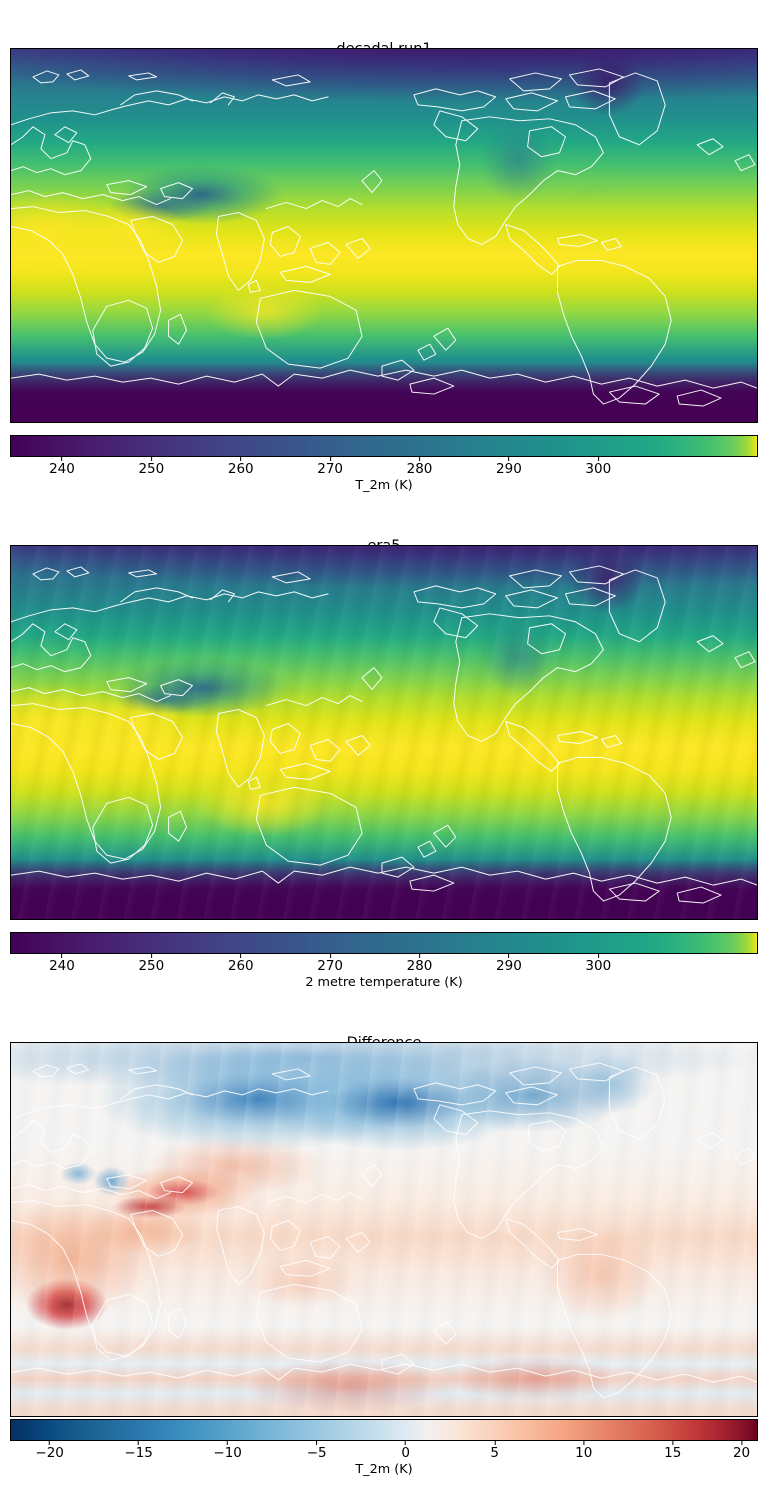 The width and height of the screenshot is (768, 1494). Describe the element at coordinates (384, 982) in the screenshot. I see `colorbar-label-era5: 2 metre temperature (K)` at that location.